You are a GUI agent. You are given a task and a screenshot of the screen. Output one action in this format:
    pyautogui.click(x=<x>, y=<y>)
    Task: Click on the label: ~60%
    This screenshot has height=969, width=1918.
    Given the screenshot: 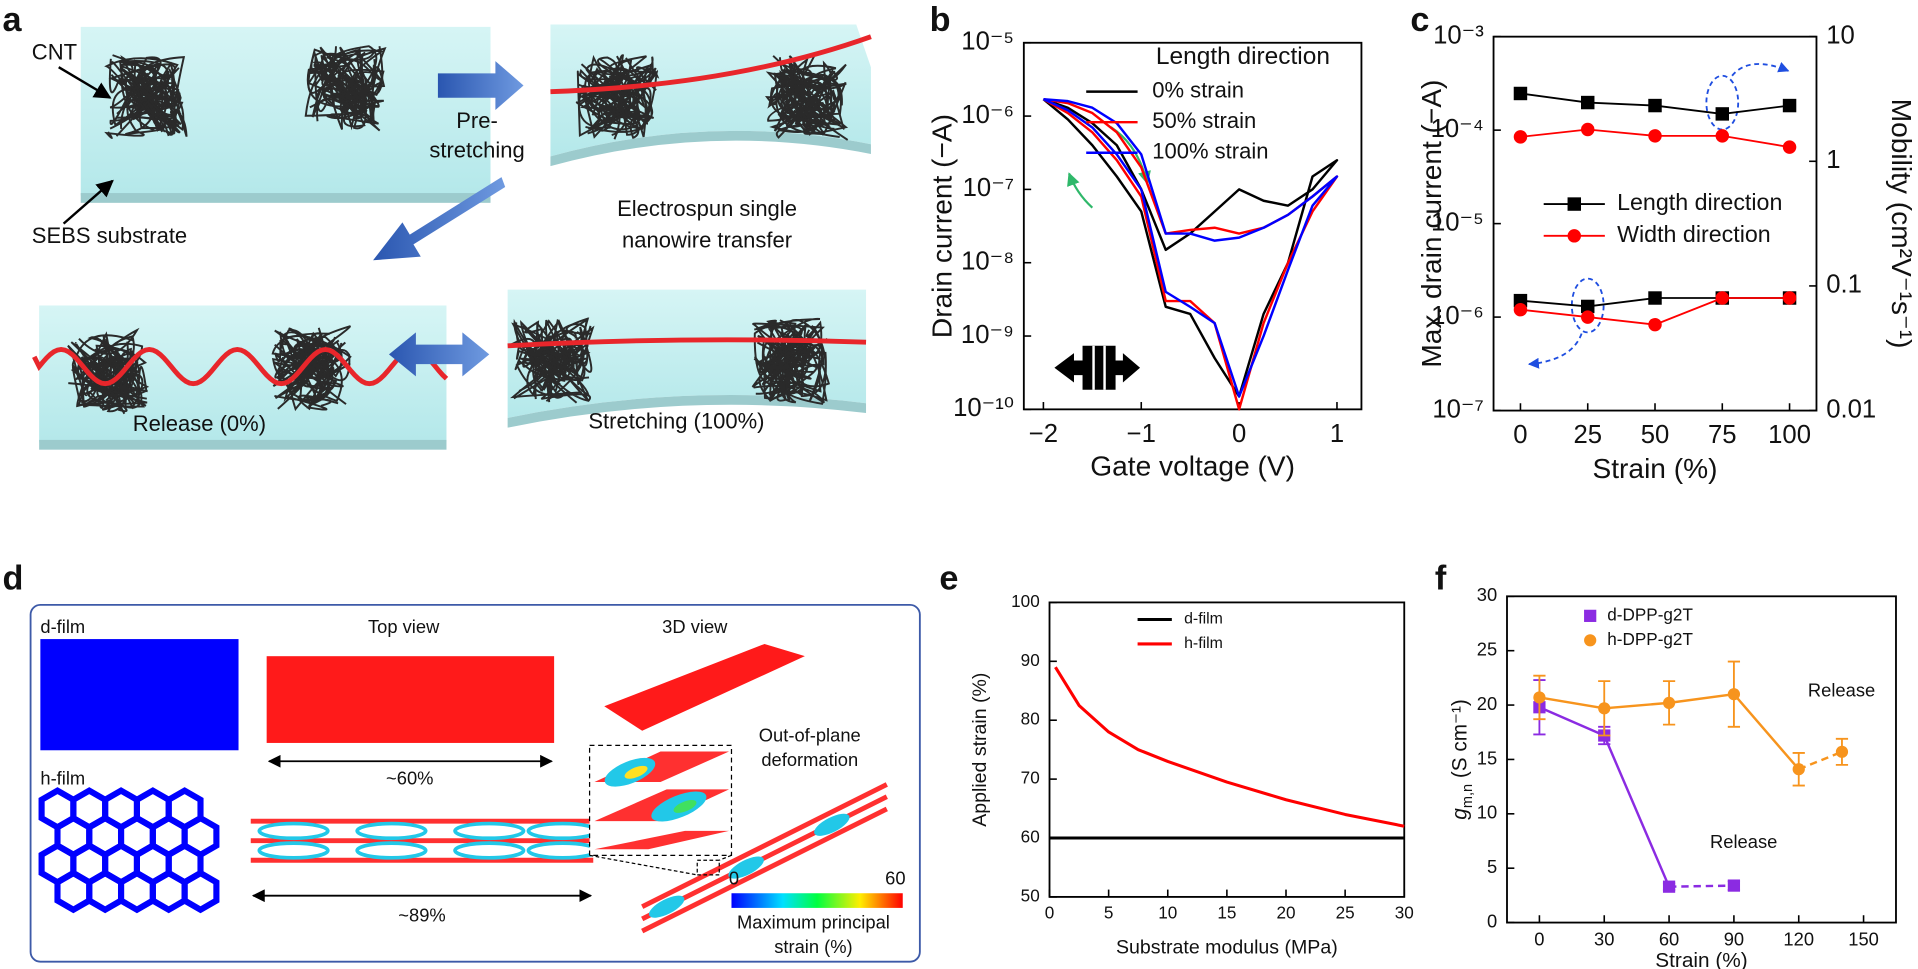 What is the action you would take?
    pyautogui.click(x=409, y=777)
    